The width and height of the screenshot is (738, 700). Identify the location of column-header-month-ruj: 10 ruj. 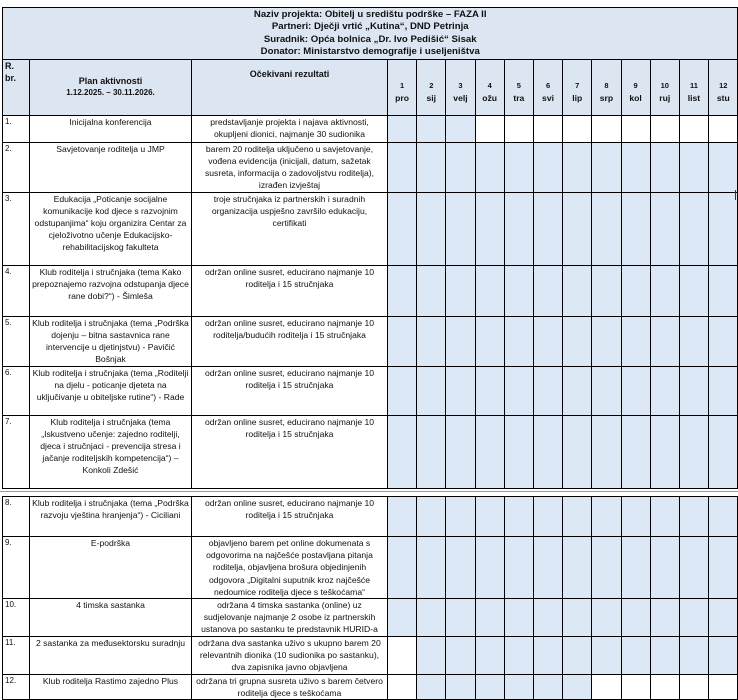
(664, 87).